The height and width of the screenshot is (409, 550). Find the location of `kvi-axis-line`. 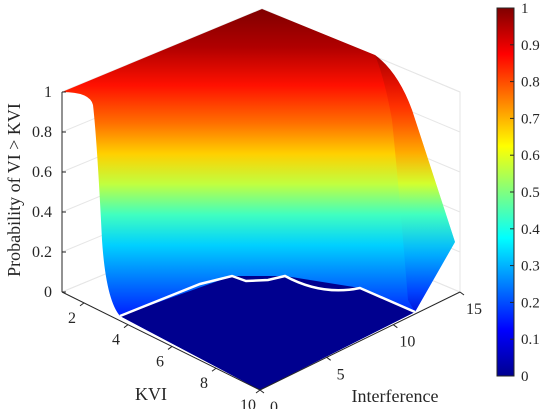

kvi-axis-line is located at coordinates (161, 341).